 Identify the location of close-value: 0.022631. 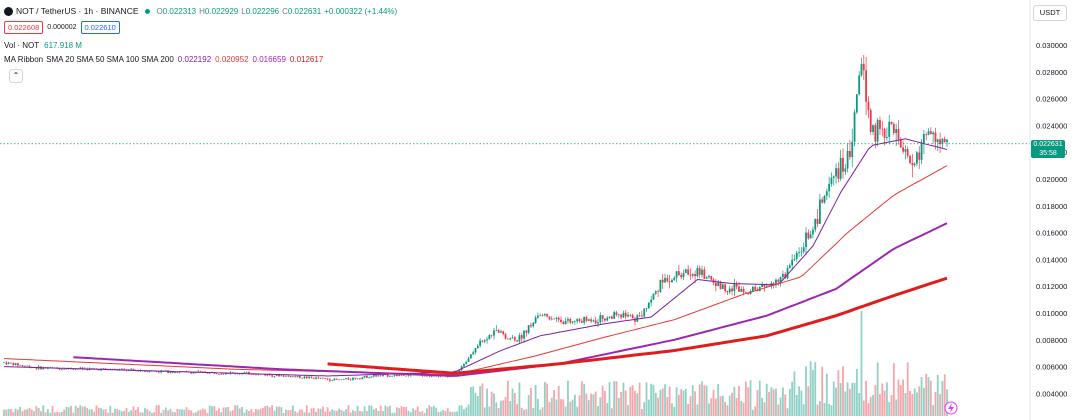
(304, 11).